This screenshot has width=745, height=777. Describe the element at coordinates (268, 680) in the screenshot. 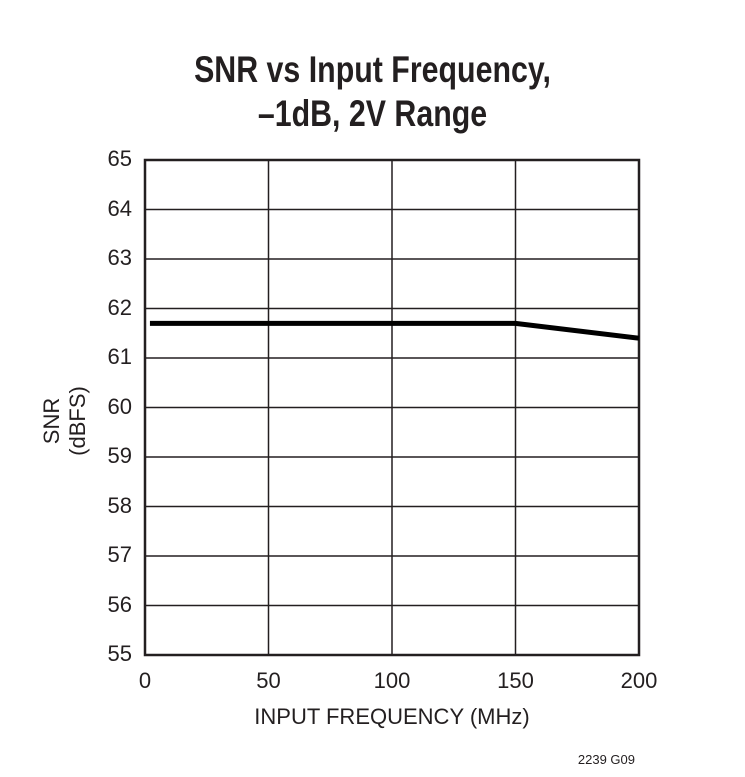

I see `x-tick-label: 50` at that location.